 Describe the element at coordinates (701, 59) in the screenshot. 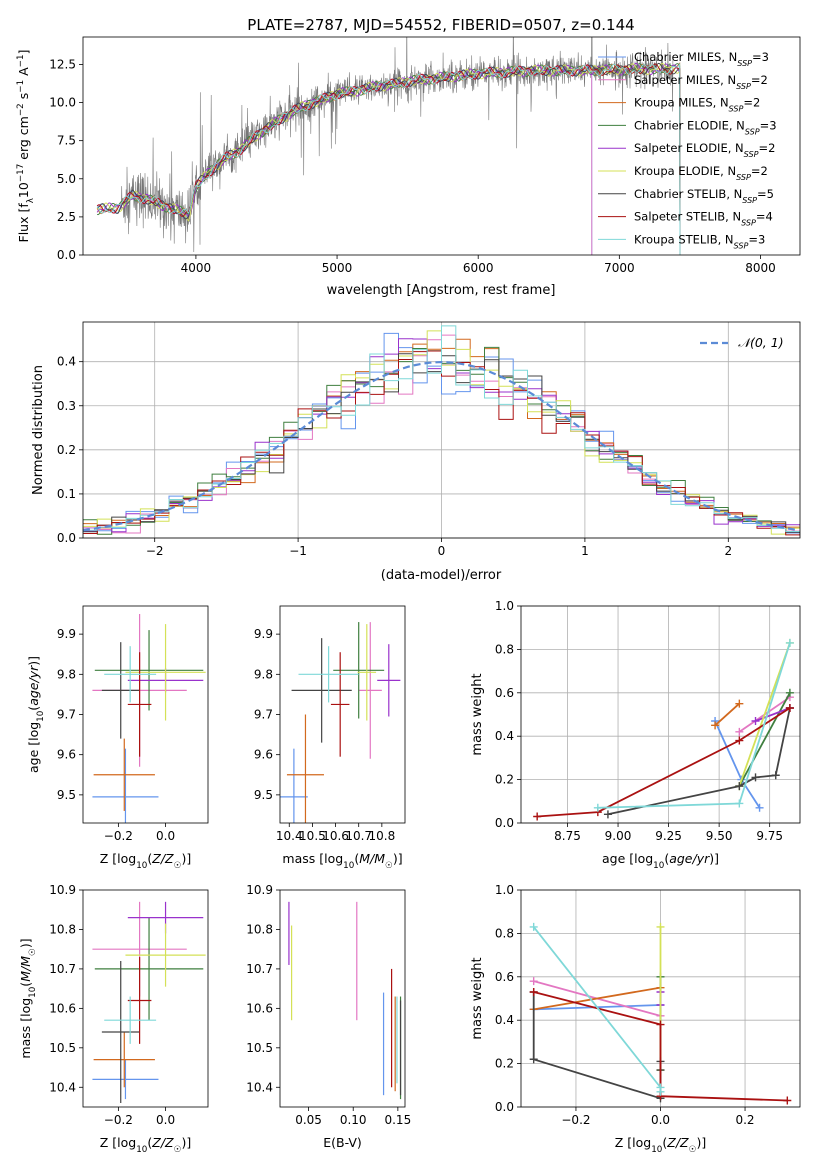

I see `legend-label-chabrier-miles: Chabrier MILES, NSSP=3` at that location.